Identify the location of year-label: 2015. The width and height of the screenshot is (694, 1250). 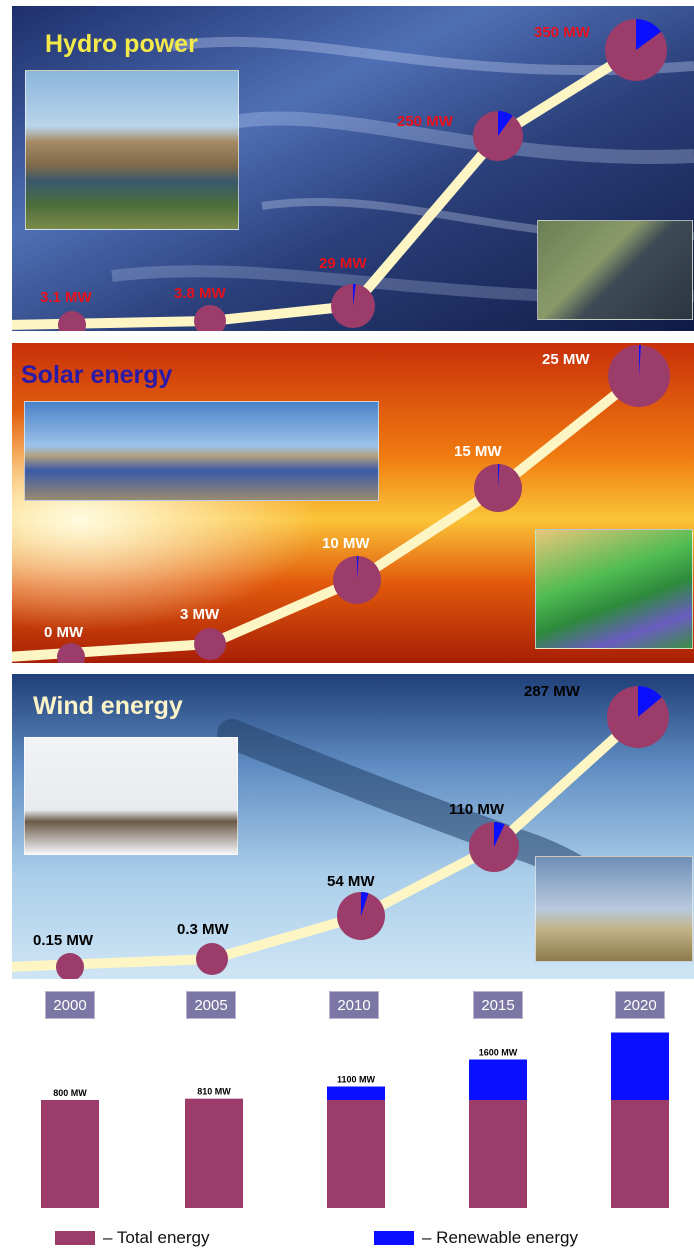
(498, 1005).